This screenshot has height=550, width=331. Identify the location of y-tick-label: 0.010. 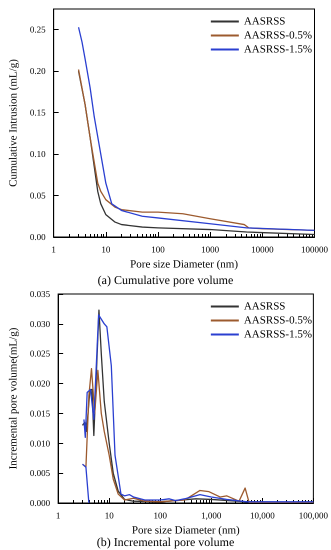
(40, 443).